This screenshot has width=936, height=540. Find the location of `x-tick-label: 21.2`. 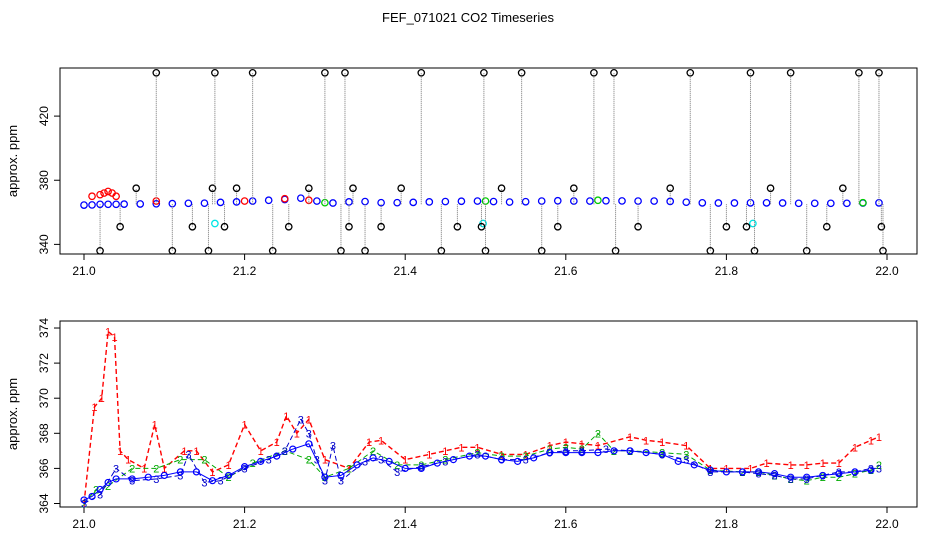

x-tick-label: 21.2 is located at coordinates (245, 524).